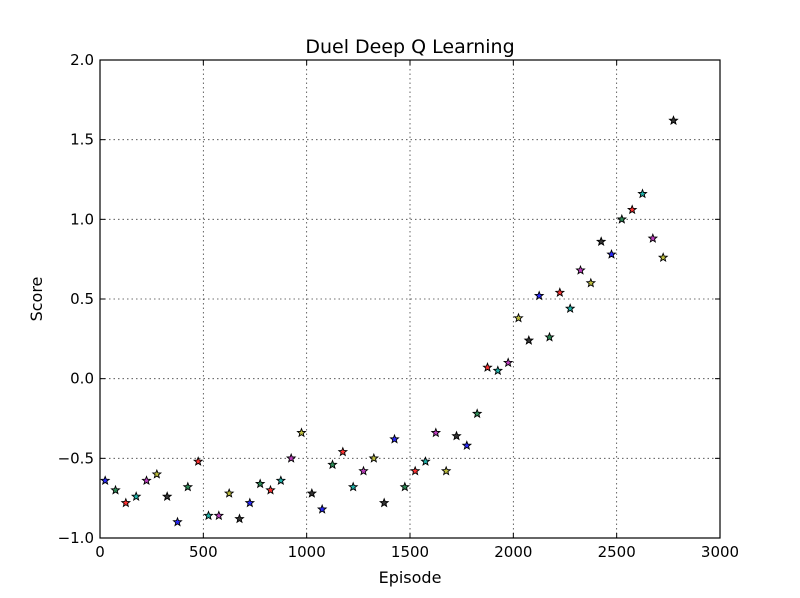 The image size is (800, 598). What do you see at coordinates (203, 552) in the screenshot?
I see `x-tick-label: 500` at bounding box center [203, 552].